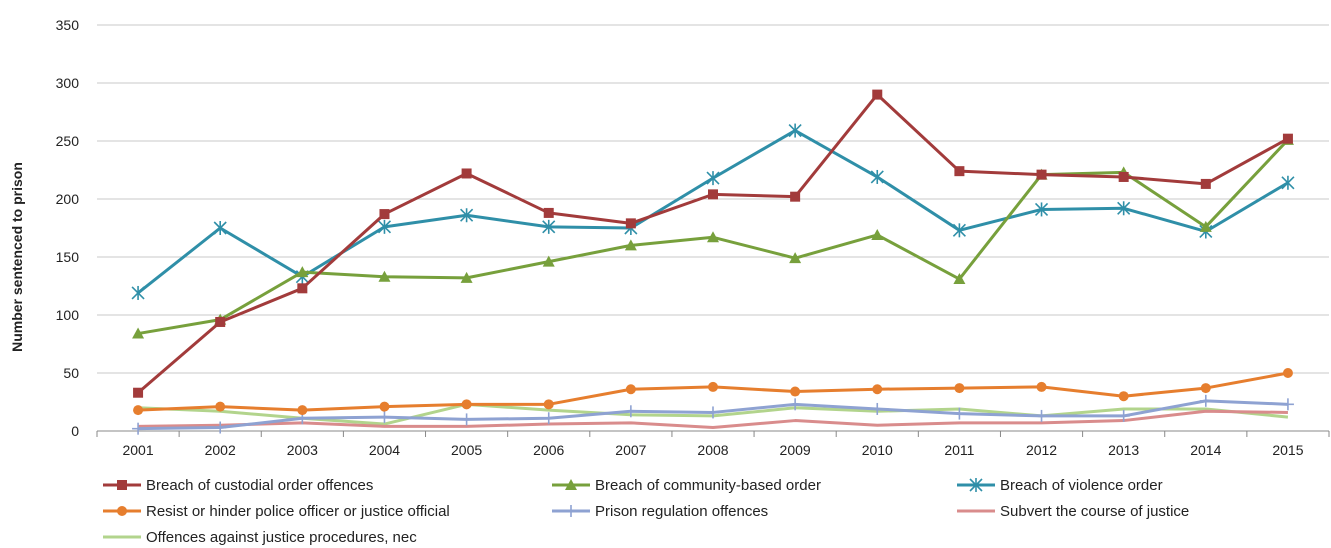  What do you see at coordinates (68, 83) in the screenshot?
I see `y-tick-label: 300` at bounding box center [68, 83].